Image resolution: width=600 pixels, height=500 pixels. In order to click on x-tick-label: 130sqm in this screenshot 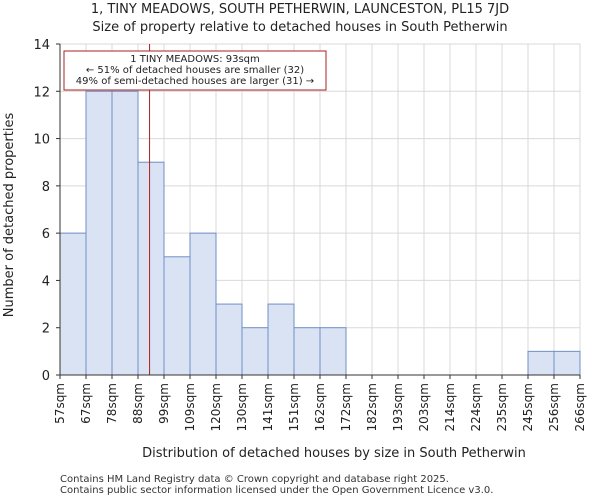, I will do `click(242, 407)`.